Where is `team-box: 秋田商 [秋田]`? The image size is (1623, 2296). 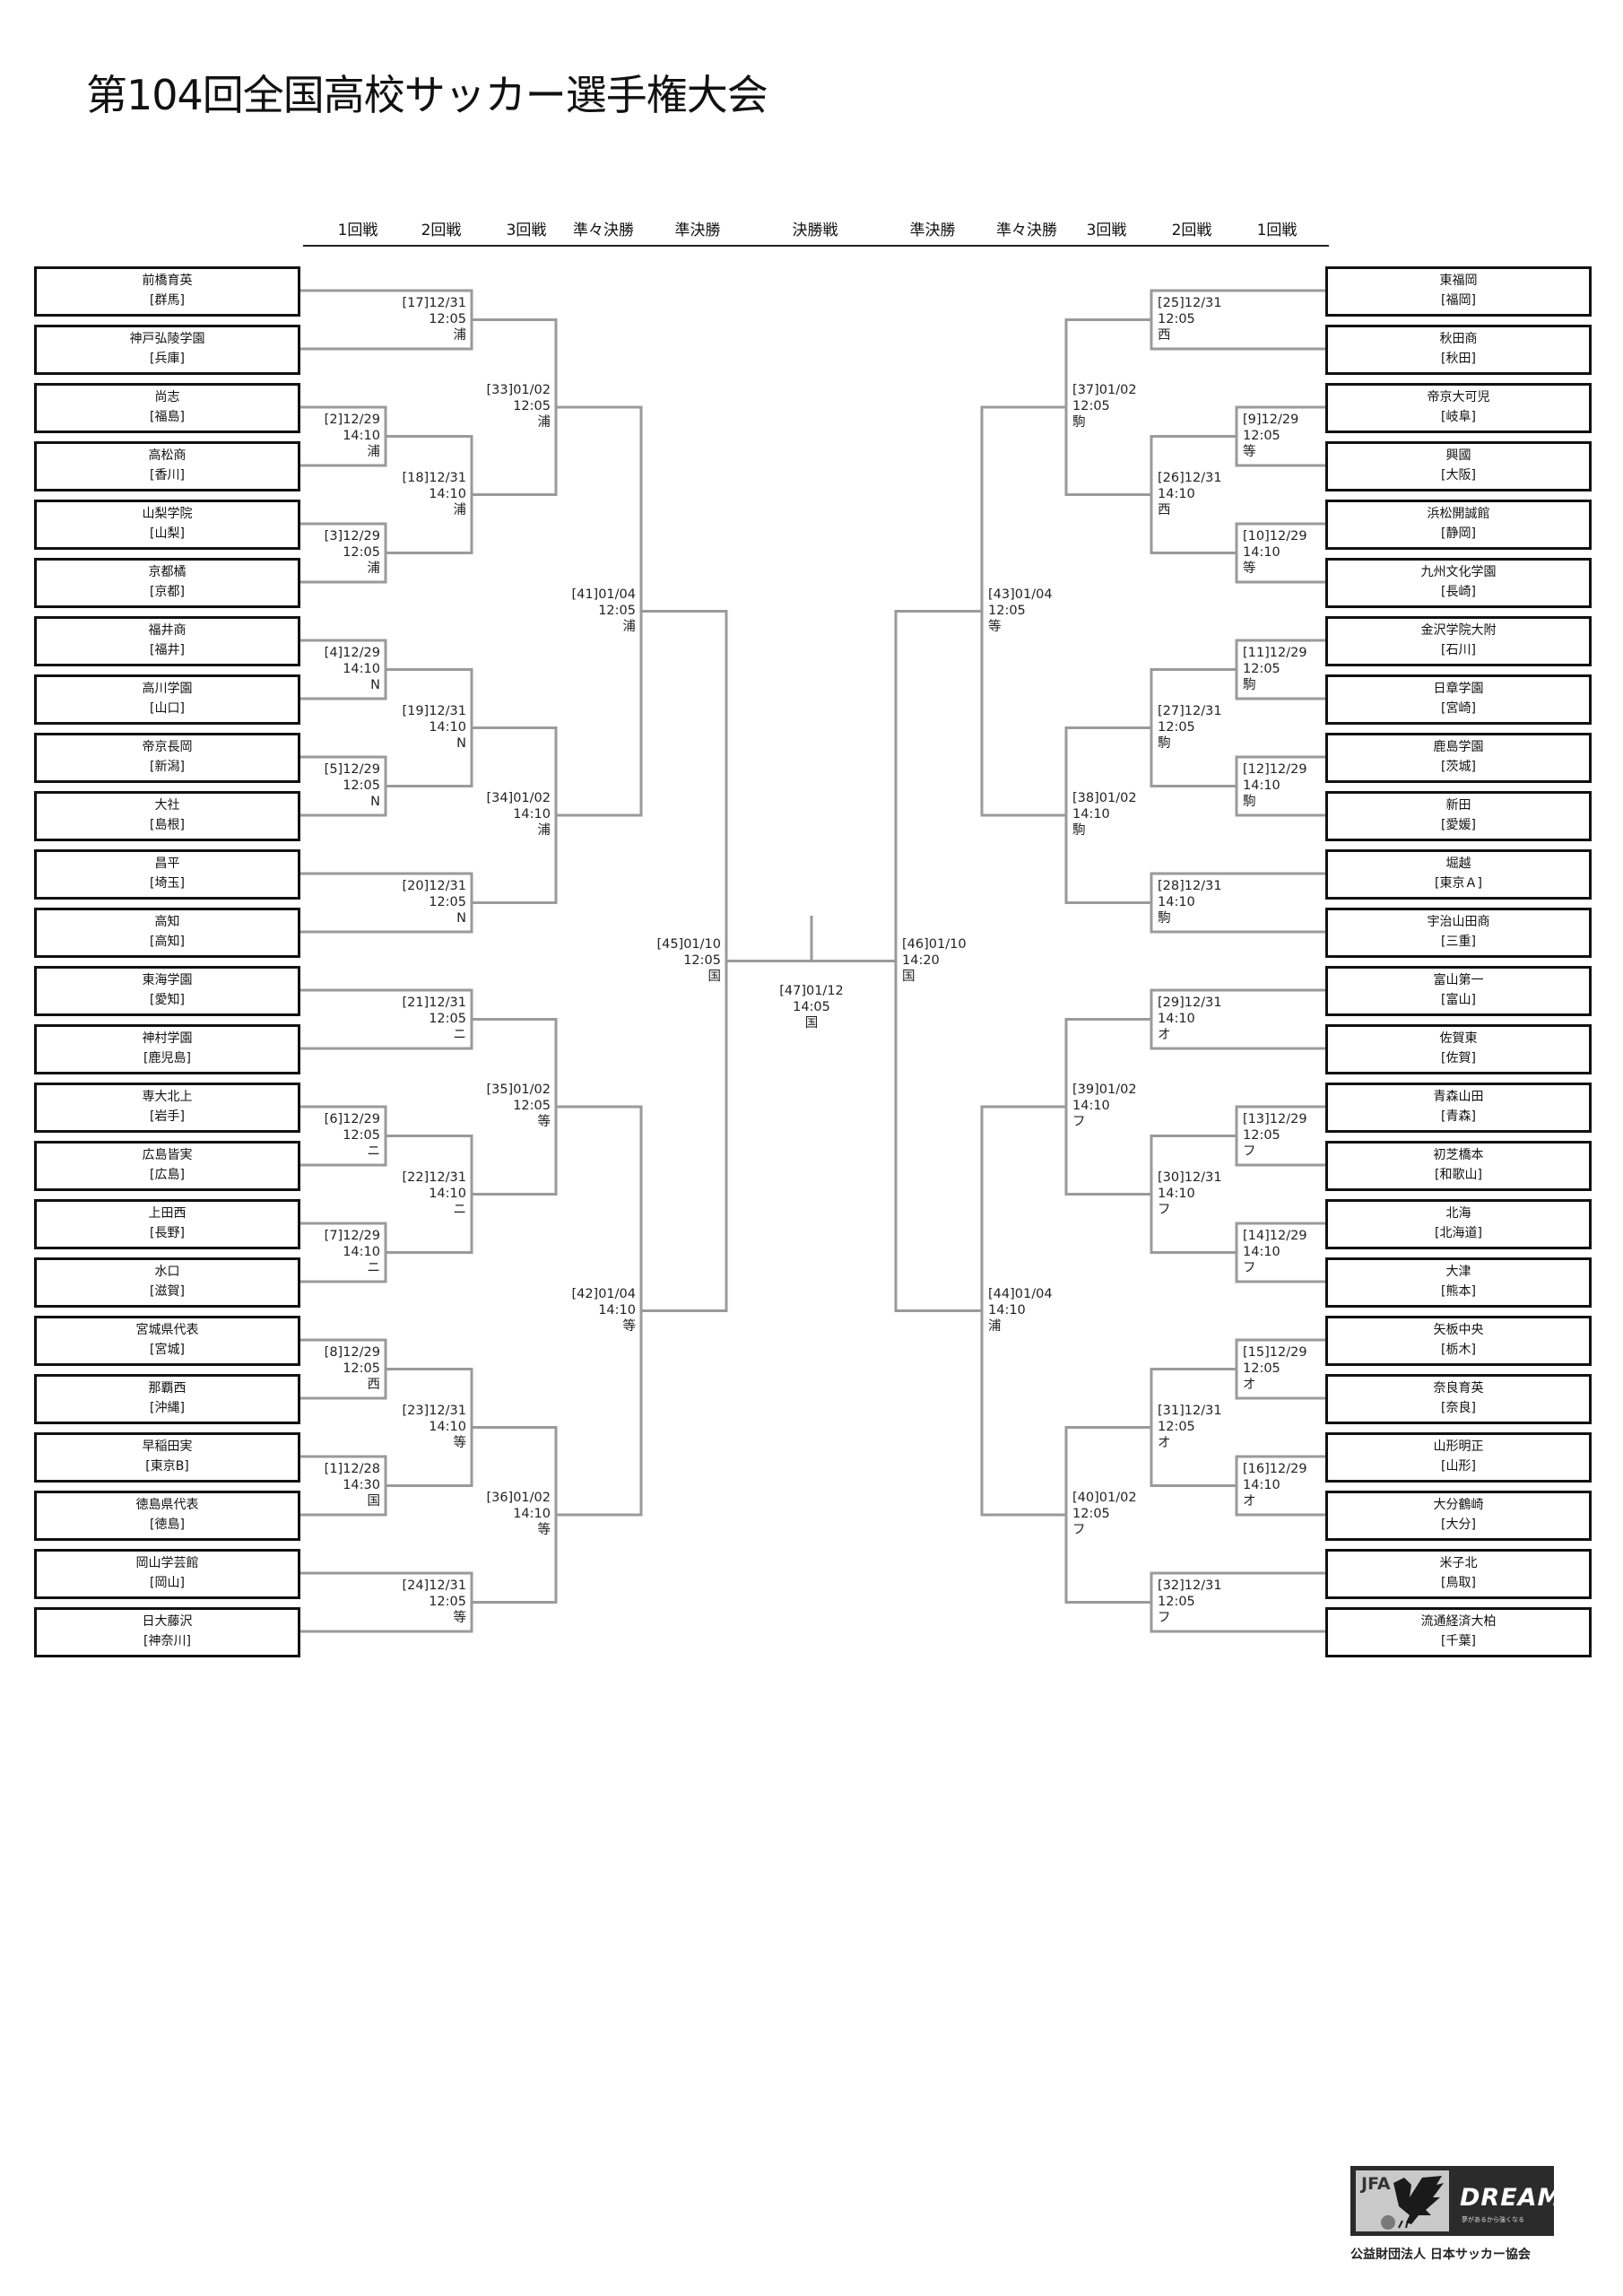
team-box: 秋田商 [秋田] is located at coordinates (1458, 350).